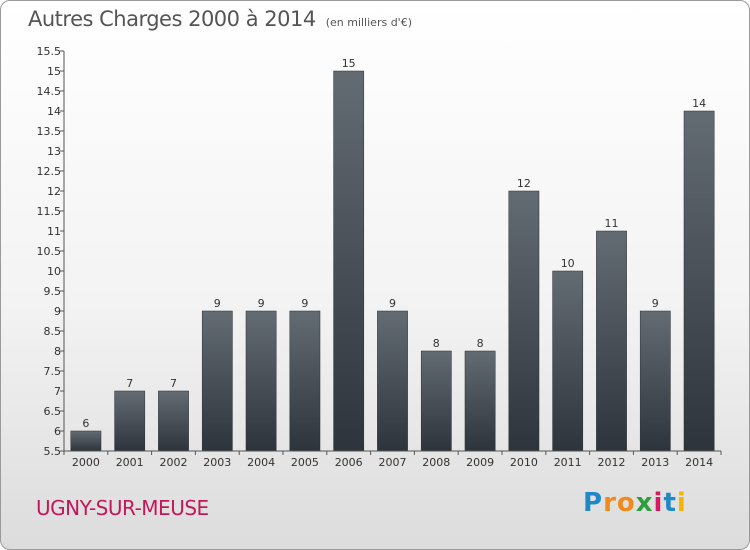 The height and width of the screenshot is (550, 750). I want to click on chart-subtitle: (en milliers d'€), so click(368, 22).